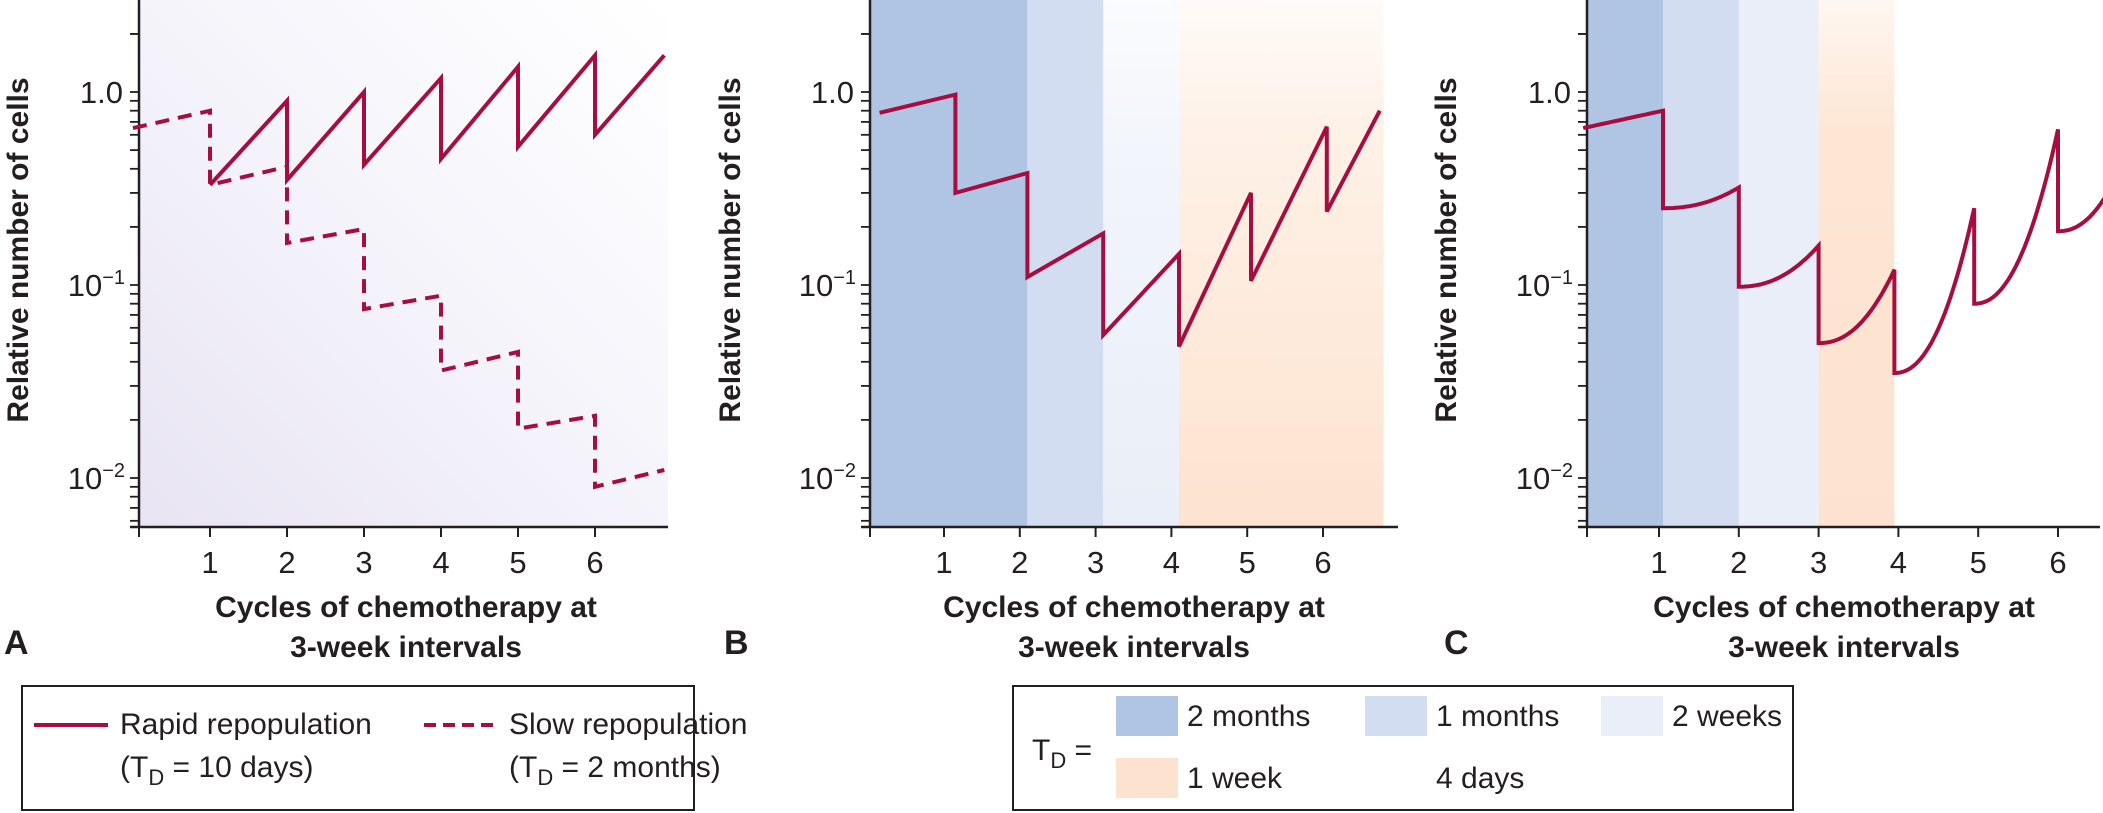  What do you see at coordinates (398, 299) in the screenshot?
I see `series-line-slow-repopulation` at bounding box center [398, 299].